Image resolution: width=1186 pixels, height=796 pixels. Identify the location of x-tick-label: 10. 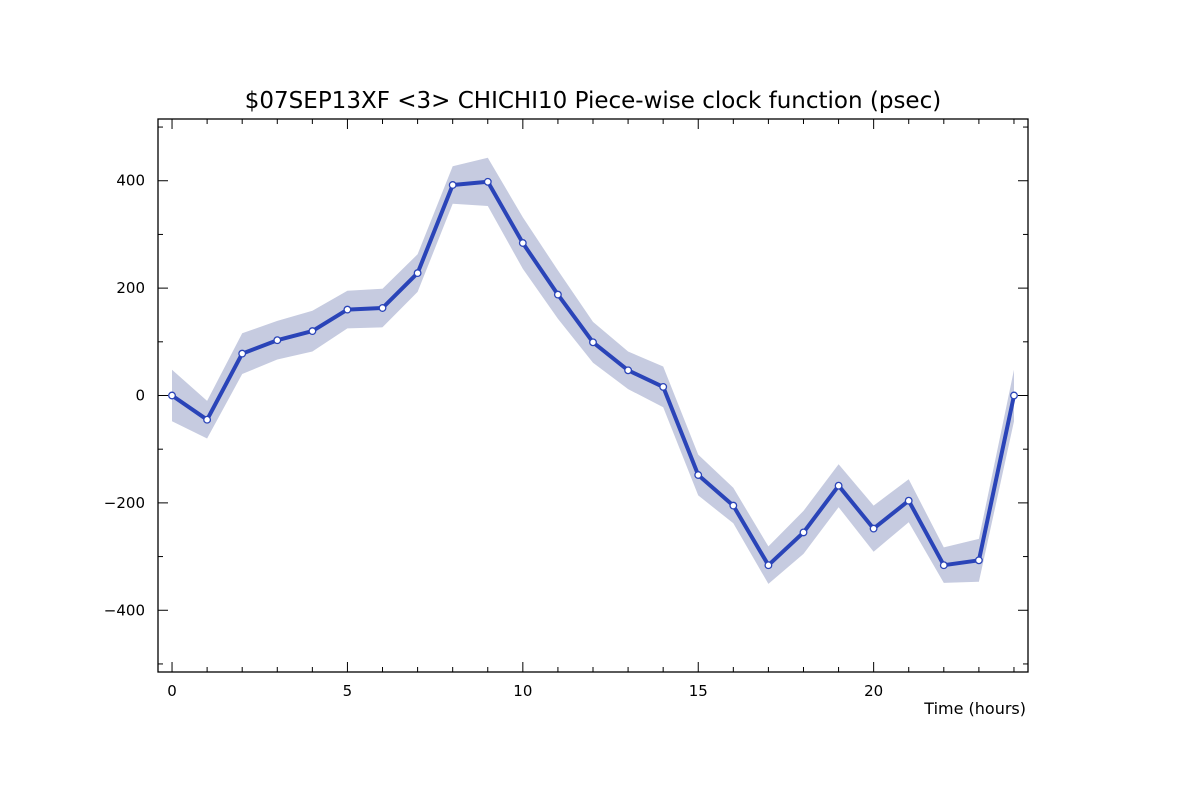
(522, 691).